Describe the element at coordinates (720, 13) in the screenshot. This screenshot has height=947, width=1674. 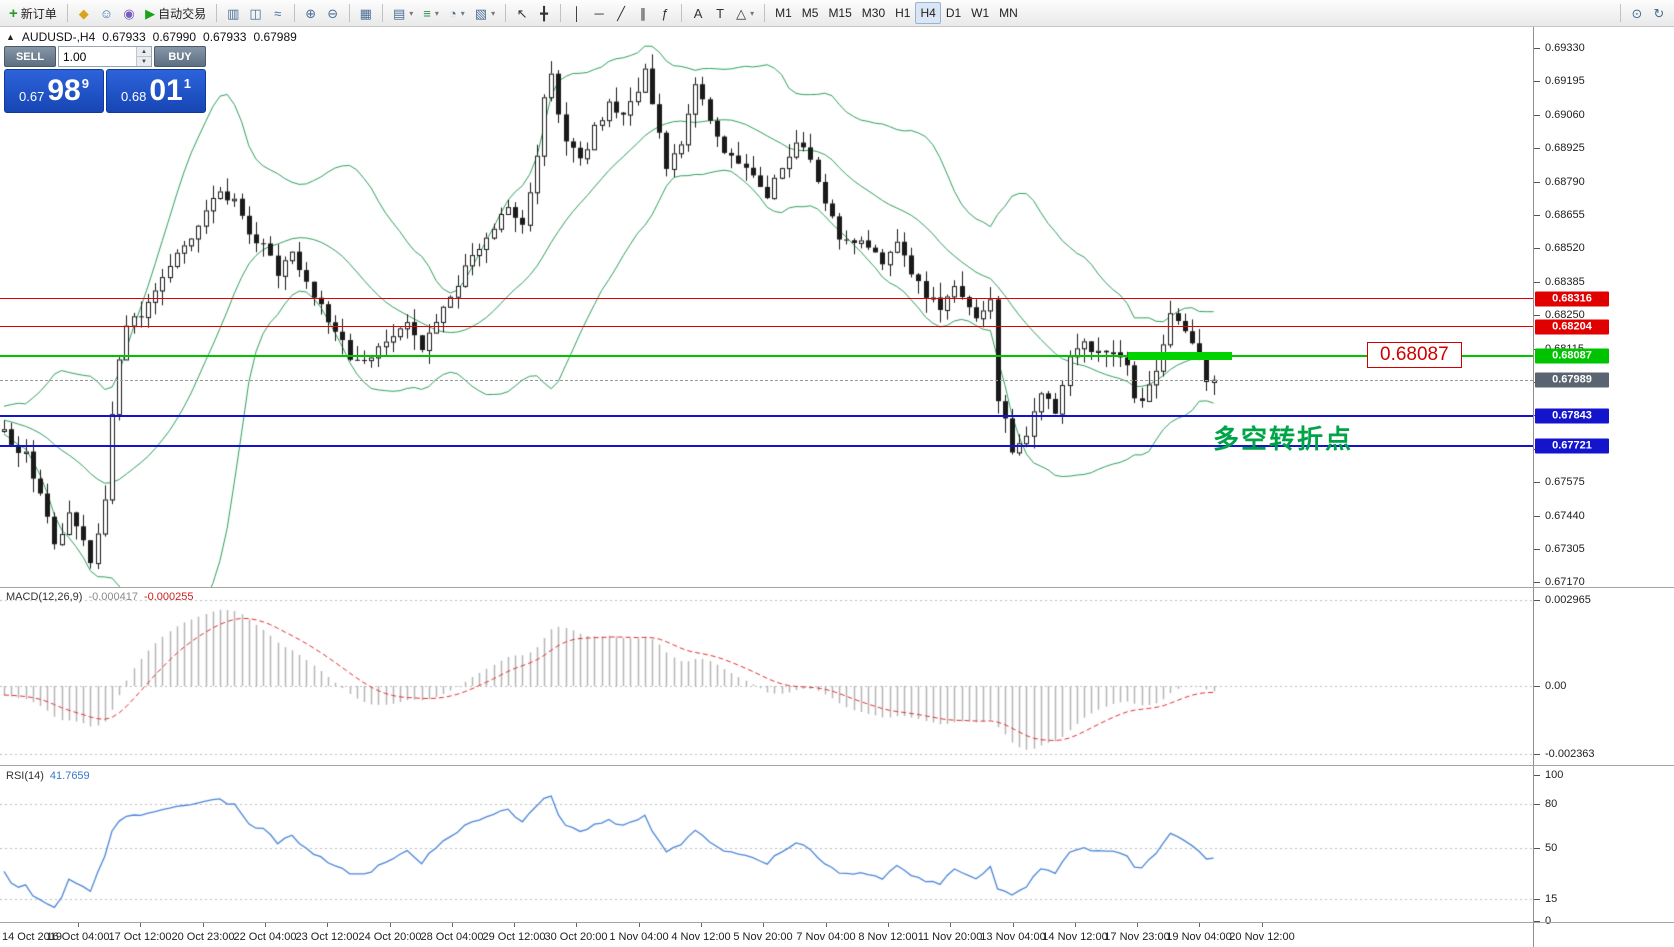
I see `text-label-button: T` at that location.